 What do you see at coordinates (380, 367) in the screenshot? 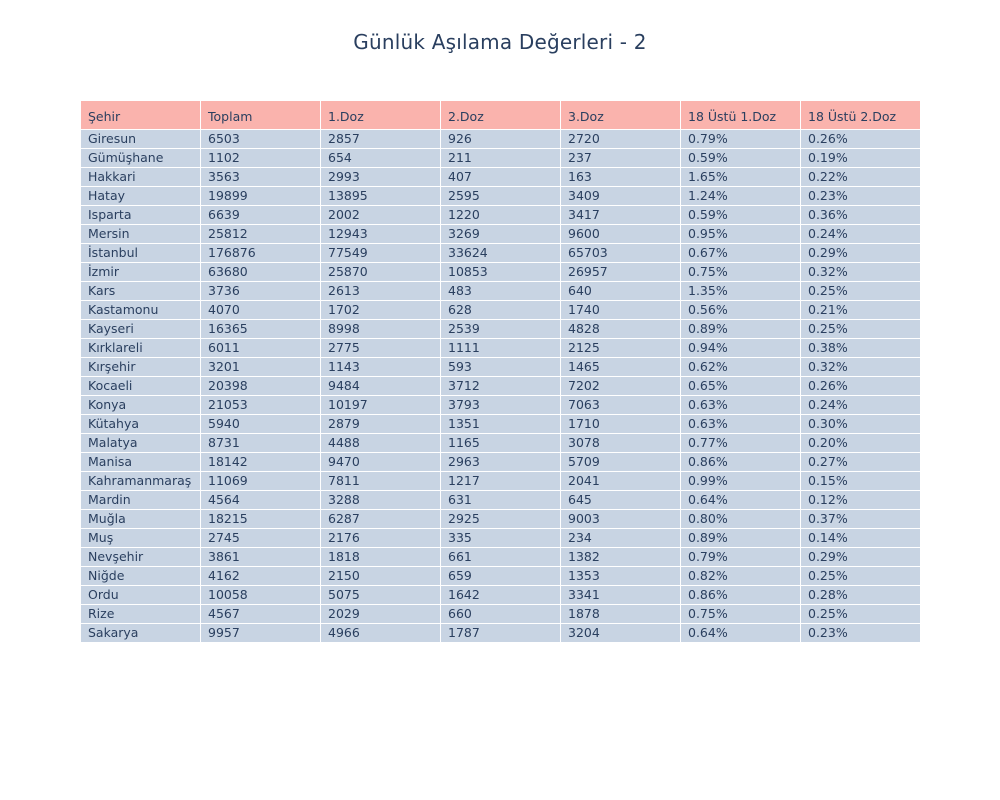
I see `table-cell-dose-1: 1143` at bounding box center [380, 367].